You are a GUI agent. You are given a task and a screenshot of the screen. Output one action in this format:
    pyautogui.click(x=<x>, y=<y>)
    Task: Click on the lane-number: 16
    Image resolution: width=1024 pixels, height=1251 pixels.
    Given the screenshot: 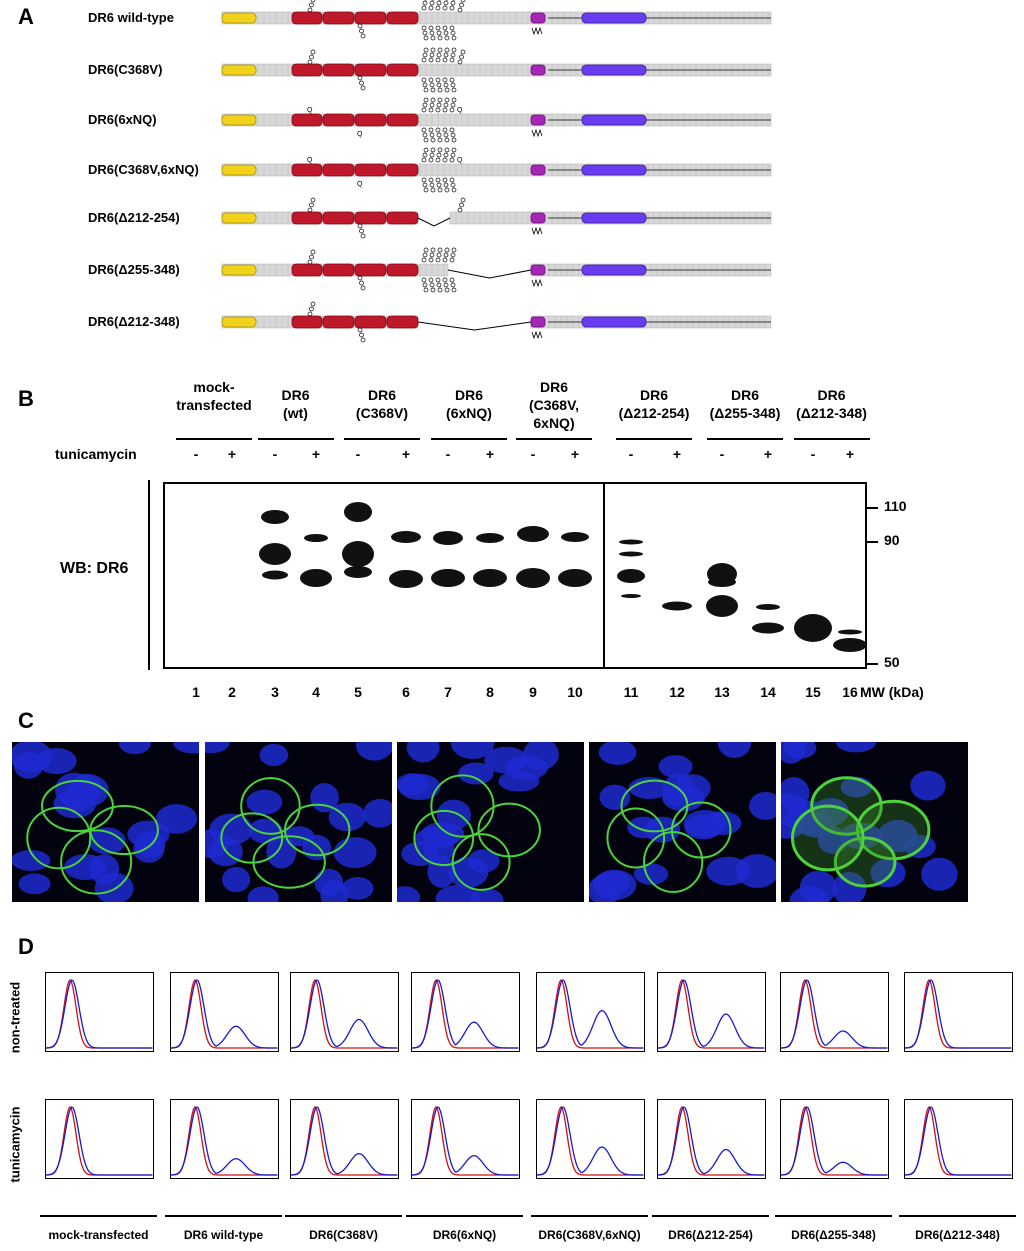 What is the action you would take?
    pyautogui.click(x=850, y=692)
    